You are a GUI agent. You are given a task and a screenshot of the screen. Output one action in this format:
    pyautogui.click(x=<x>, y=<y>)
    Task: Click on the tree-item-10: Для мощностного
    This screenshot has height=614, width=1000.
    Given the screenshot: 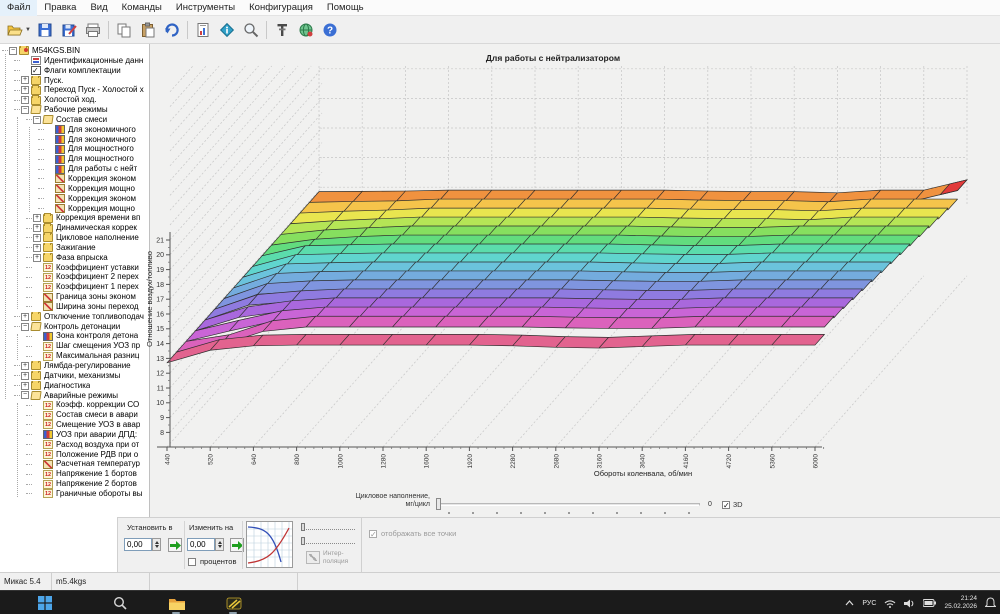 What is the action you would take?
    pyautogui.click(x=74, y=149)
    